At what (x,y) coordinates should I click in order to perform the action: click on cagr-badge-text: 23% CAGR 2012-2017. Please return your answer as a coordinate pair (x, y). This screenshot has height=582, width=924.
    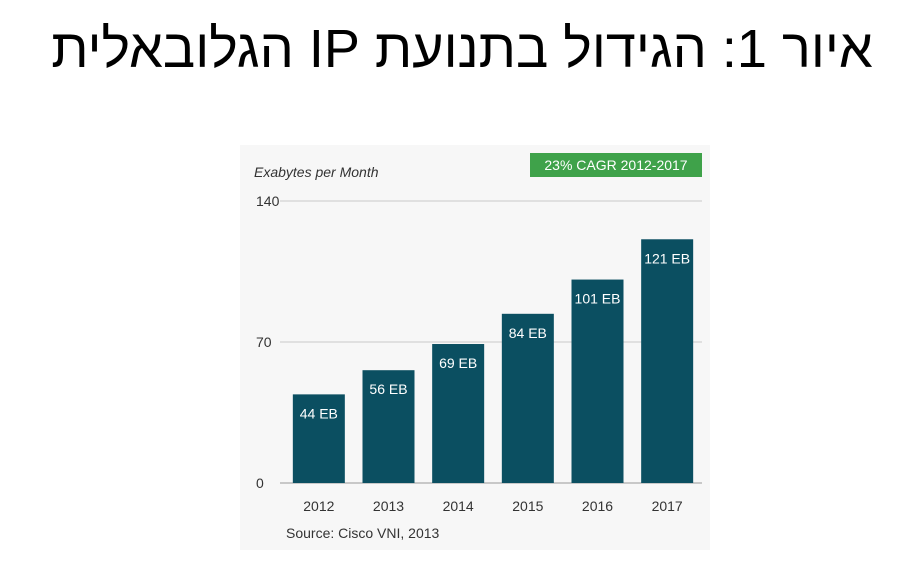
    Looking at the image, I should click on (615, 165).